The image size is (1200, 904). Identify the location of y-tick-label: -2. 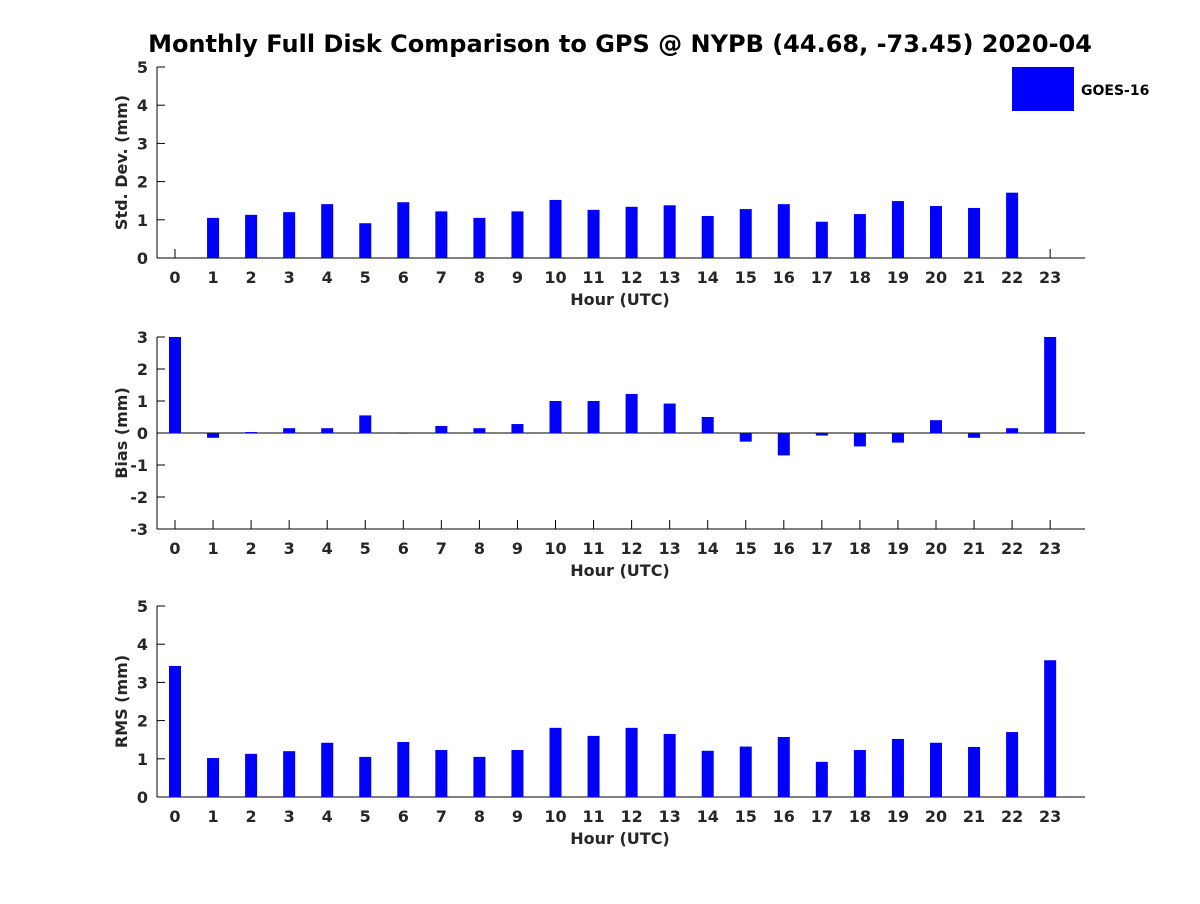
(139, 497).